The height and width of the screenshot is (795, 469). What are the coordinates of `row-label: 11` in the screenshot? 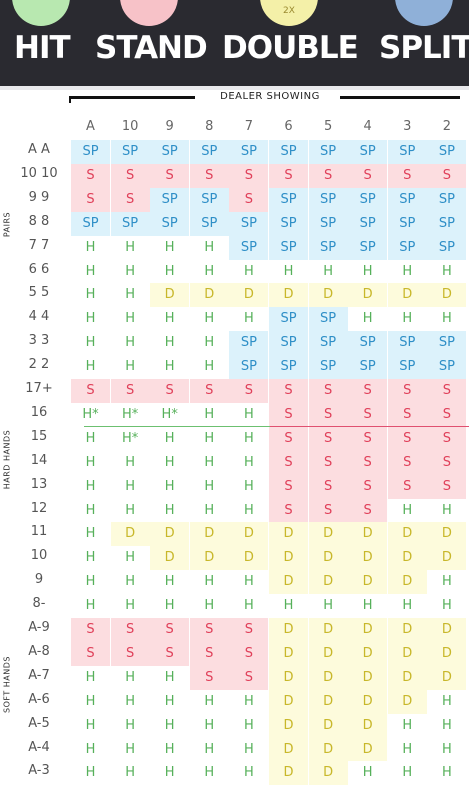 It's located at (39, 532).